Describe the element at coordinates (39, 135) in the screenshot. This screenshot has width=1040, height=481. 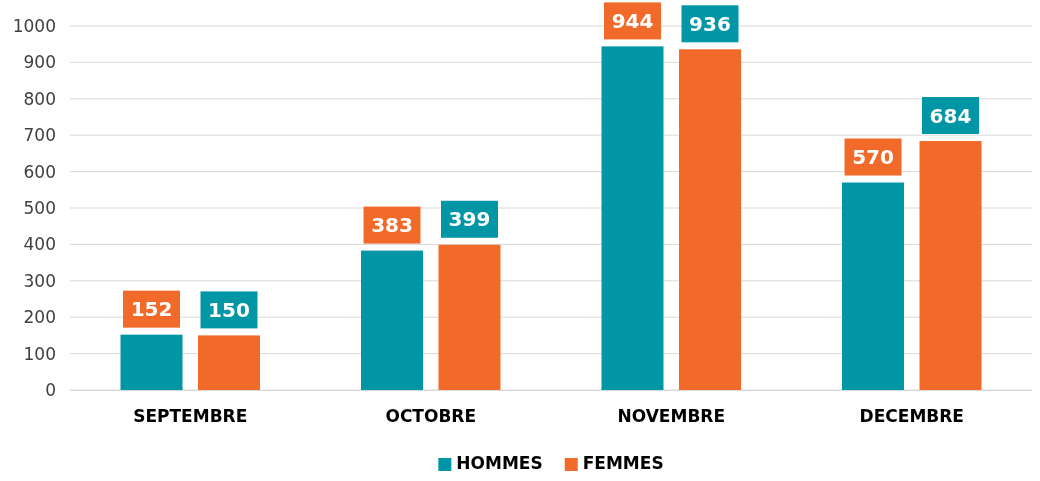
I see `y-tick-label: 700` at that location.